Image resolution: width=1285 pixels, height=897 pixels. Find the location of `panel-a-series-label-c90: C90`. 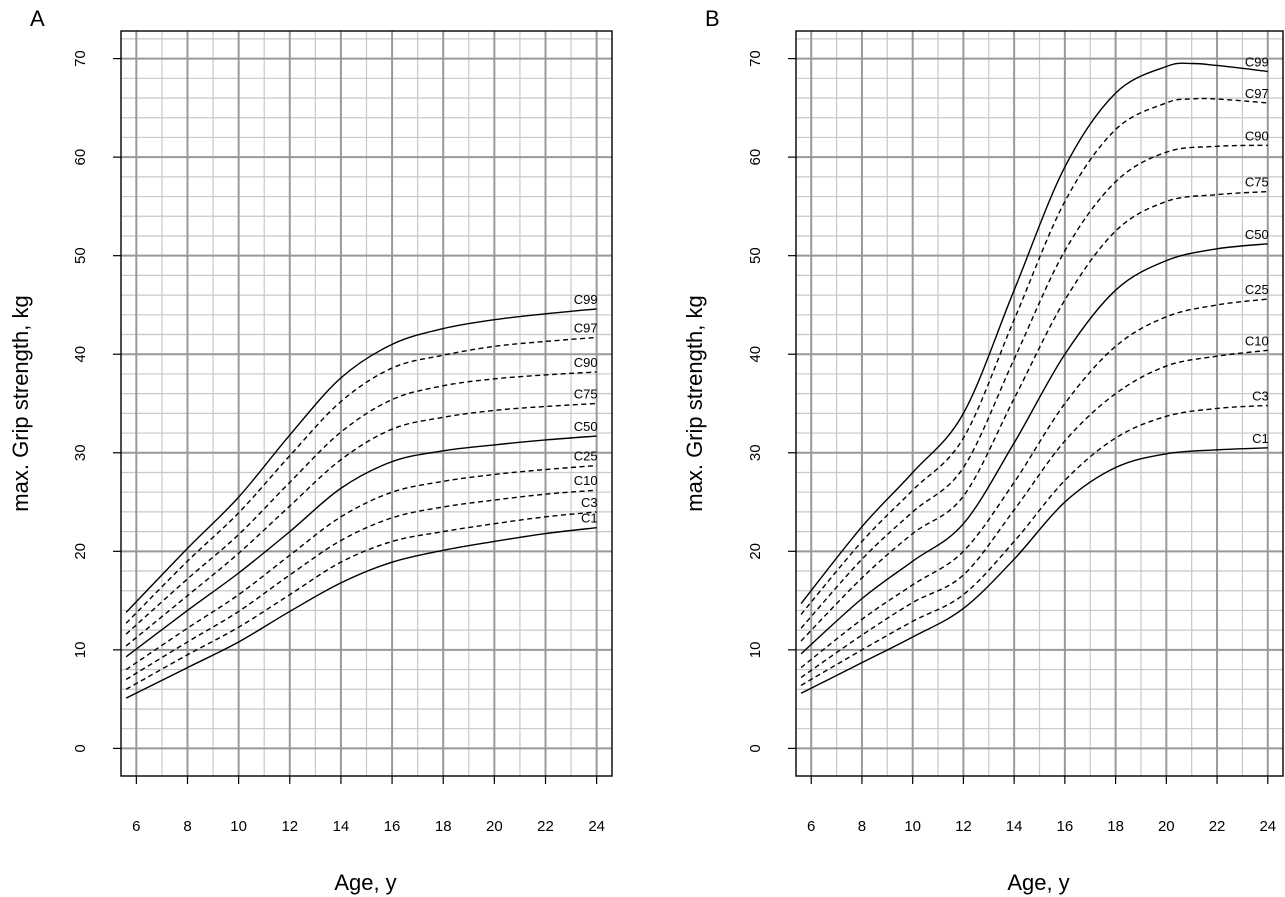

panel-a-series-label-c90: C90 is located at coordinates (586, 362).